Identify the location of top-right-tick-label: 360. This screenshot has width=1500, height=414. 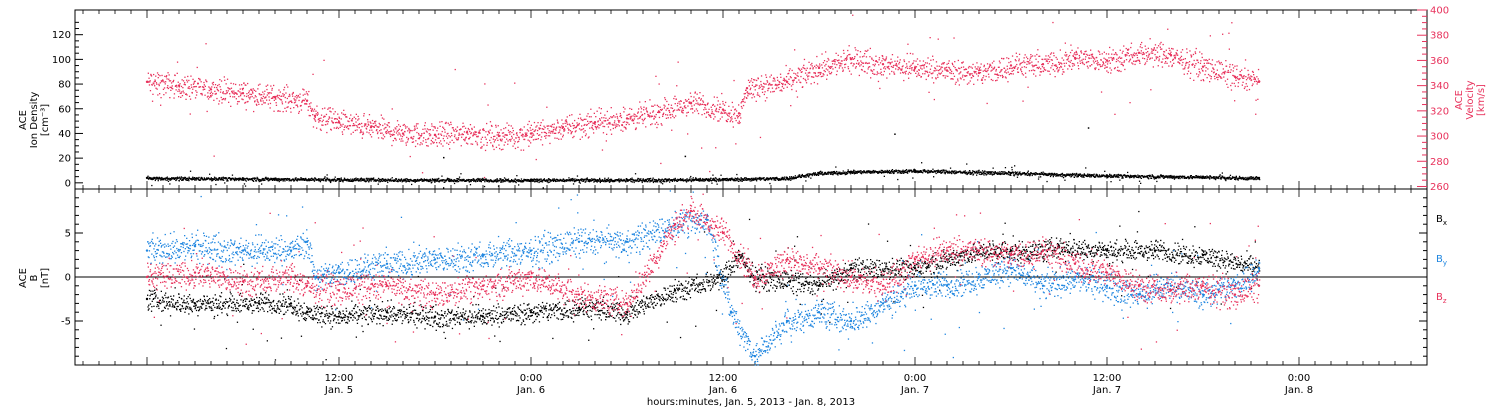
(1439, 61).